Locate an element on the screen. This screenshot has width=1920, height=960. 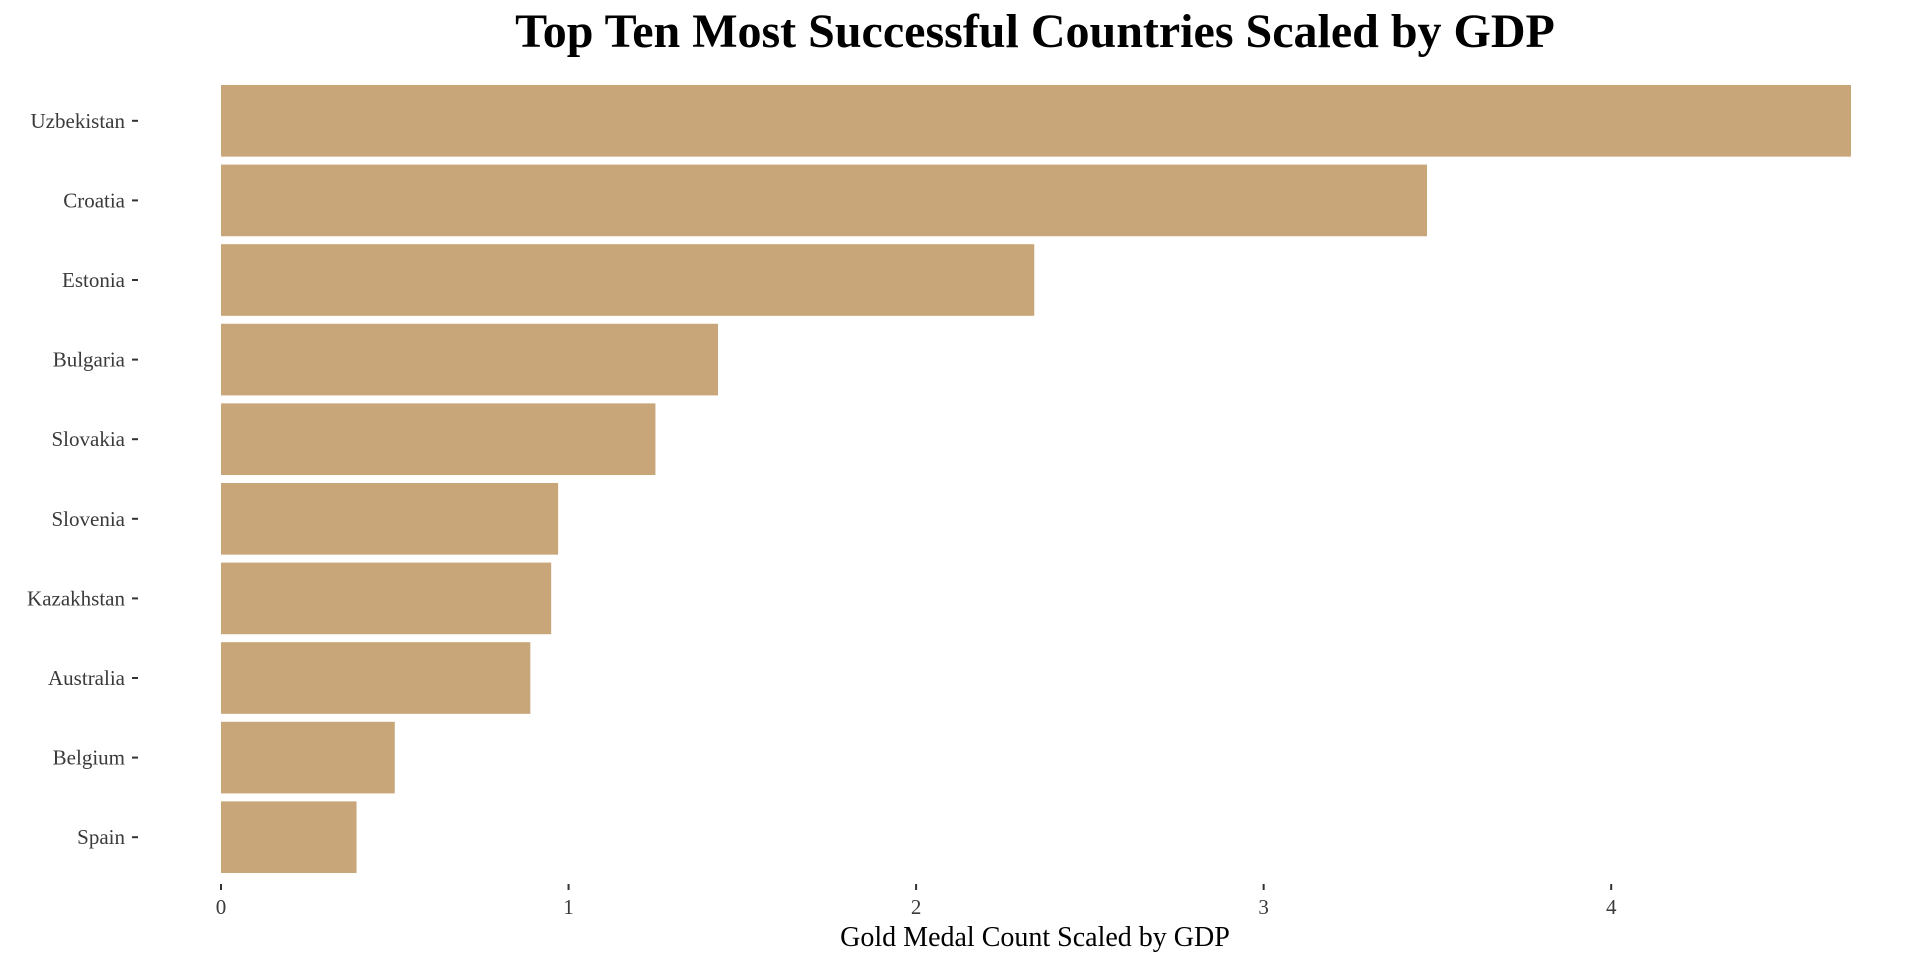
y-tick-label: Australia is located at coordinates (87, 678).